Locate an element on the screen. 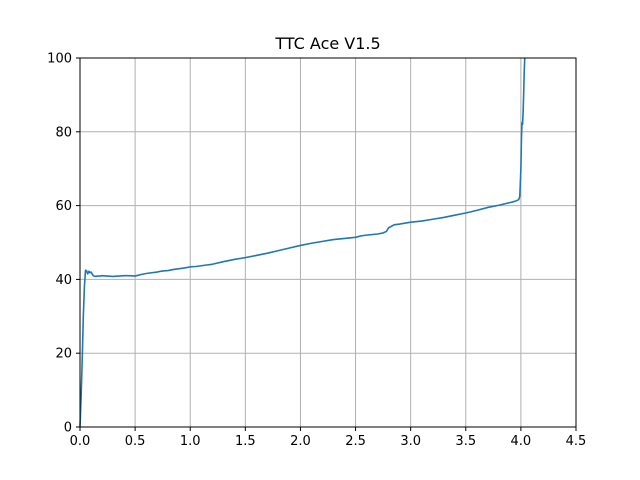 This screenshot has width=640, height=480. y-tick-label: 100 is located at coordinates (59, 59).